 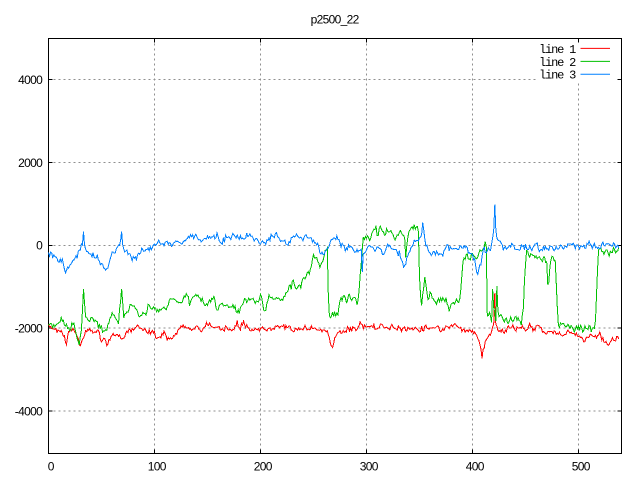 What do you see at coordinates (30, 163) in the screenshot?
I see `svg-text: 2000` at bounding box center [30, 163].